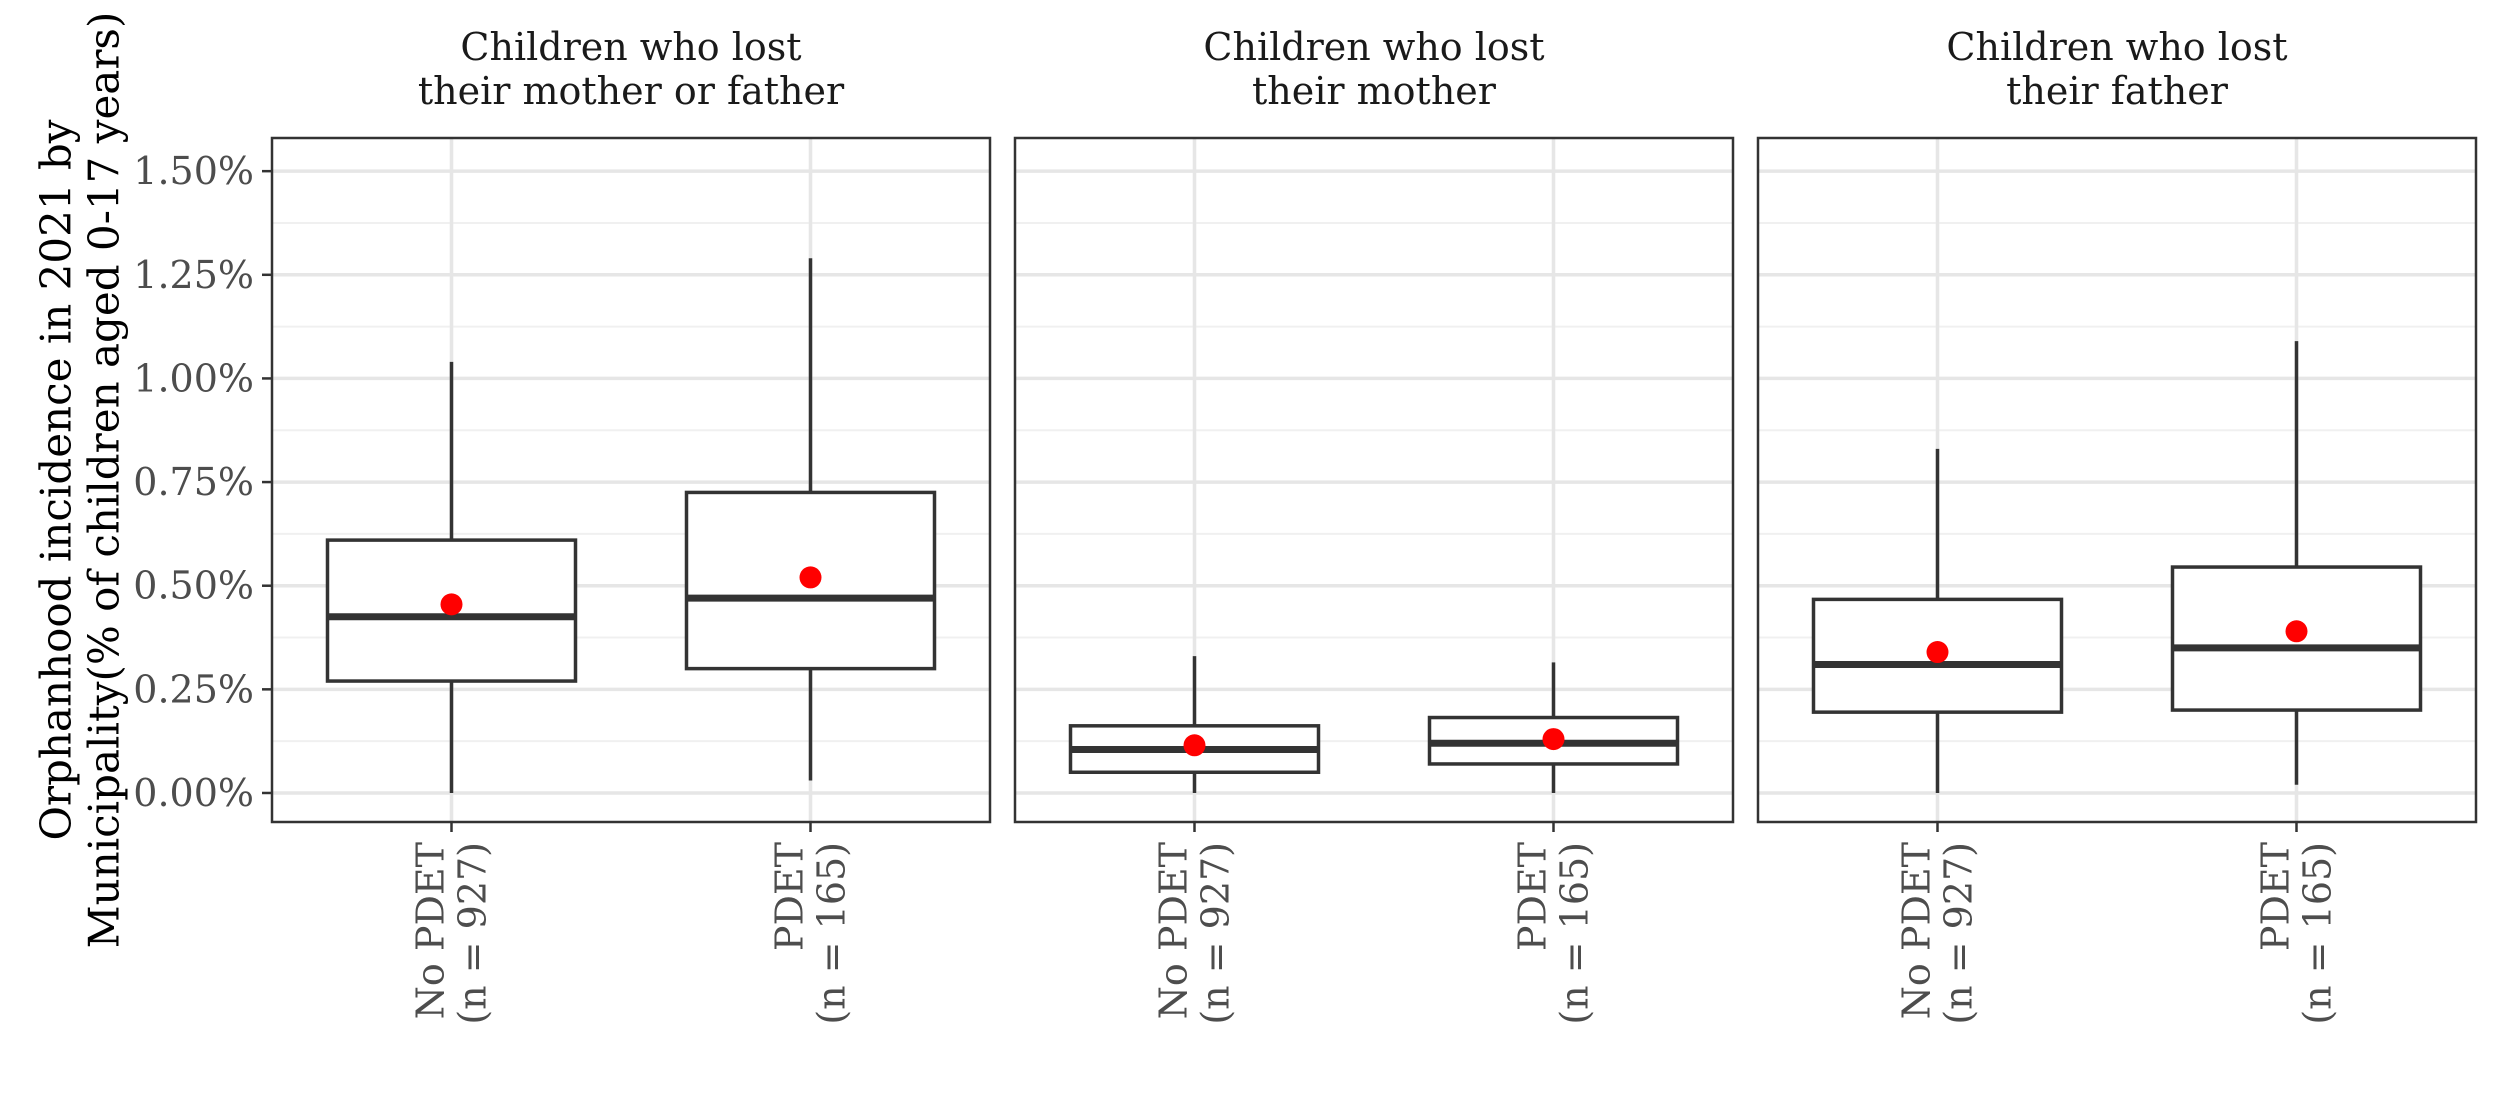 Image resolution: width=2500 pixels, height=1100 pixels. Describe the element at coordinates (193, 793) in the screenshot. I see `y-tick-label: 0.00%` at that location.